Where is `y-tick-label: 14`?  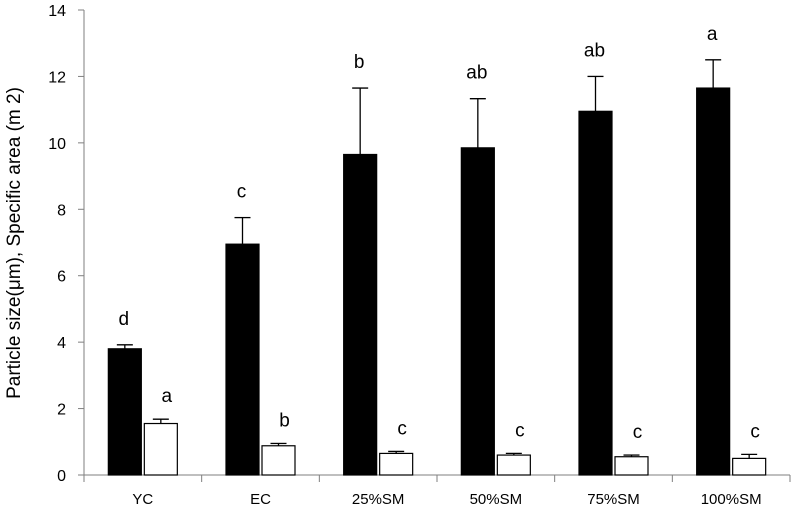 y-tick-label: 14 is located at coordinates (57, 11).